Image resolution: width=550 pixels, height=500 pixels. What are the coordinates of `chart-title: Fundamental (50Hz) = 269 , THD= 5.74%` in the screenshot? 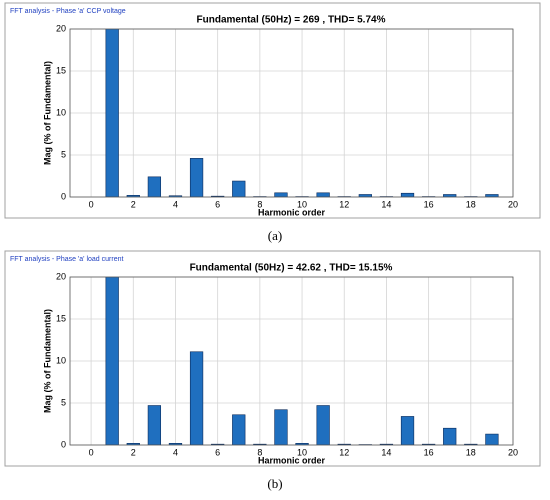 It's located at (291, 20).